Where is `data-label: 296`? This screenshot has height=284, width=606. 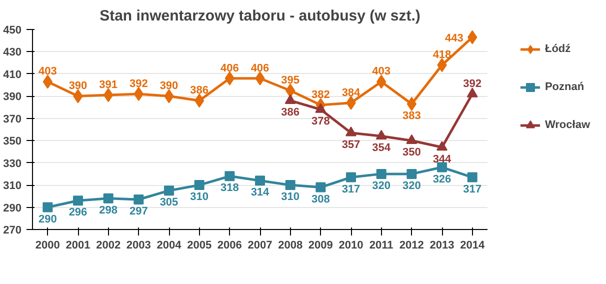
data-label: 296 is located at coordinates (78, 212).